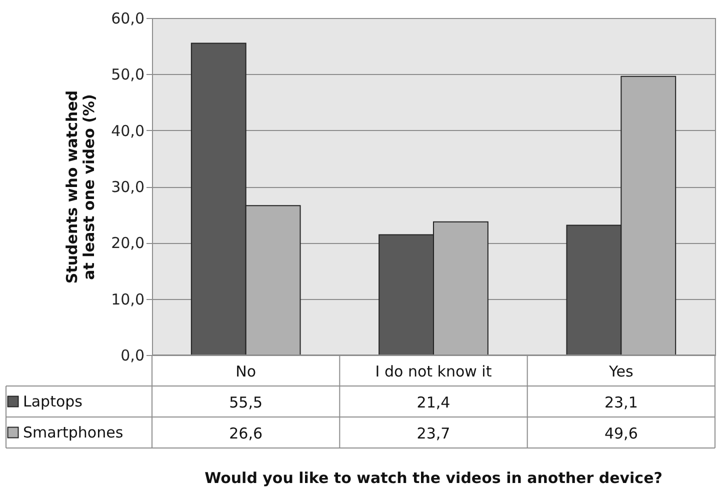 The image size is (717, 488). I want to click on data-label: 26,6, so click(246, 433).